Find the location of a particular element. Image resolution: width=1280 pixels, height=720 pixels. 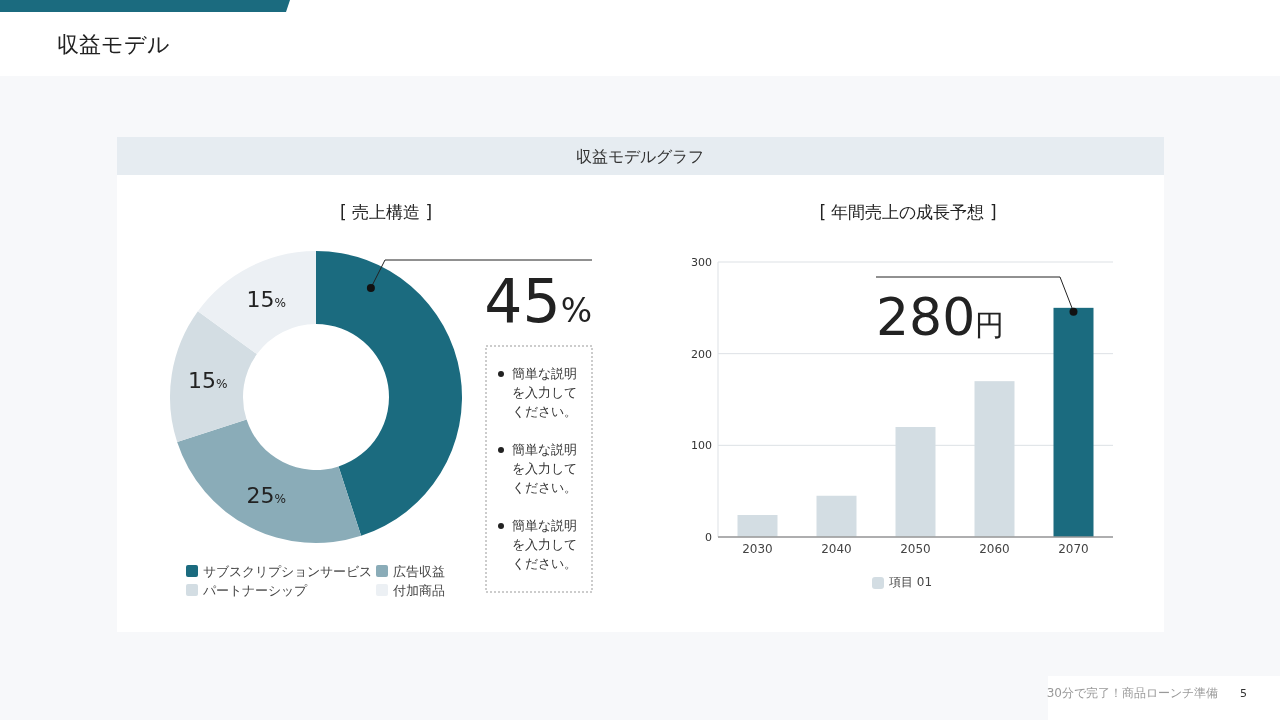

y-tick-label: 100 is located at coordinates (701, 446).